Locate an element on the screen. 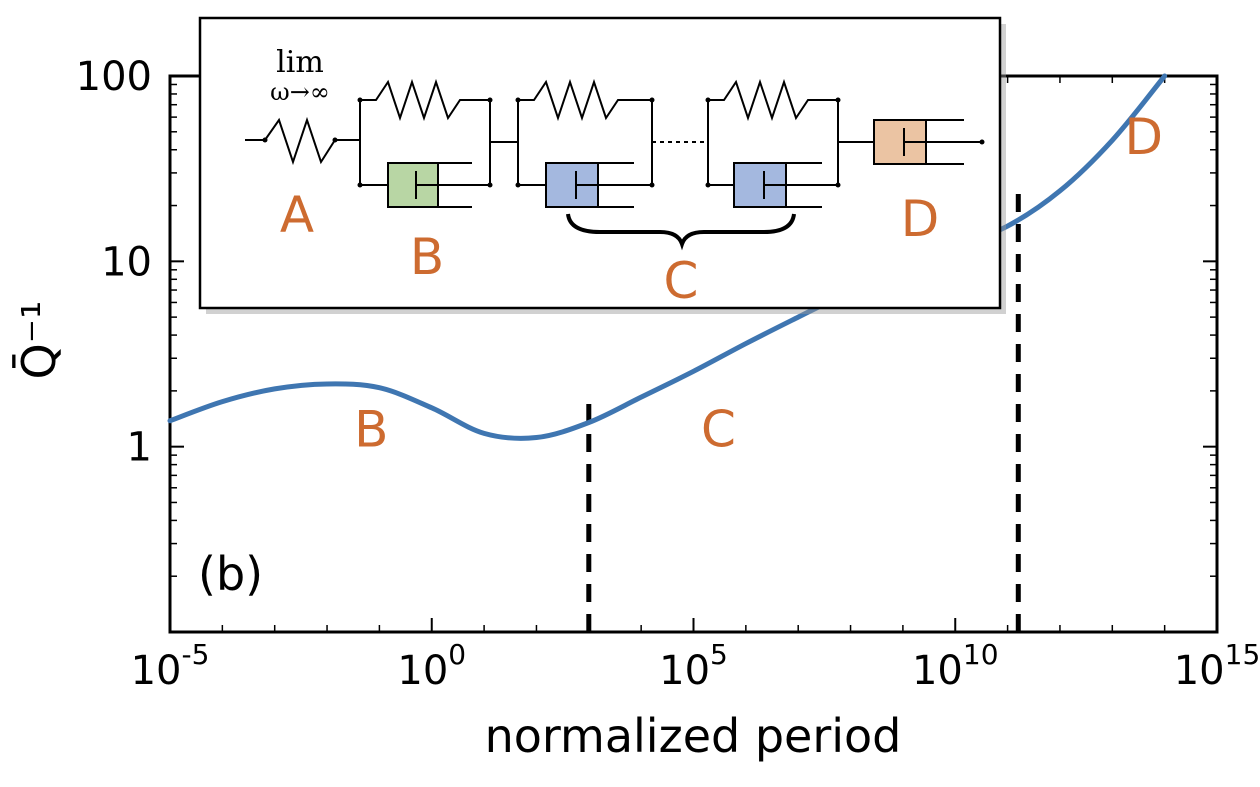 This screenshot has width=1260, height=787. inset-label-c: C is located at coordinates (681, 281).